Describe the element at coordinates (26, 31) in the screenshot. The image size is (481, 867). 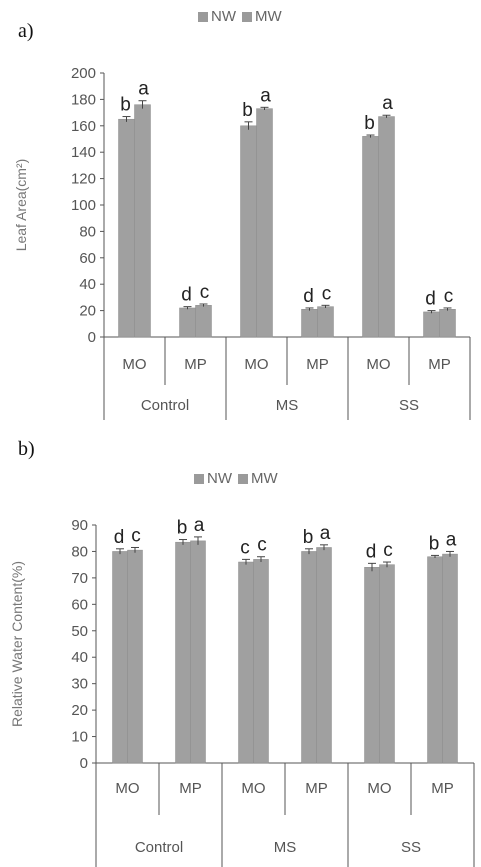
I see `panel-label-a: a)` at that location.